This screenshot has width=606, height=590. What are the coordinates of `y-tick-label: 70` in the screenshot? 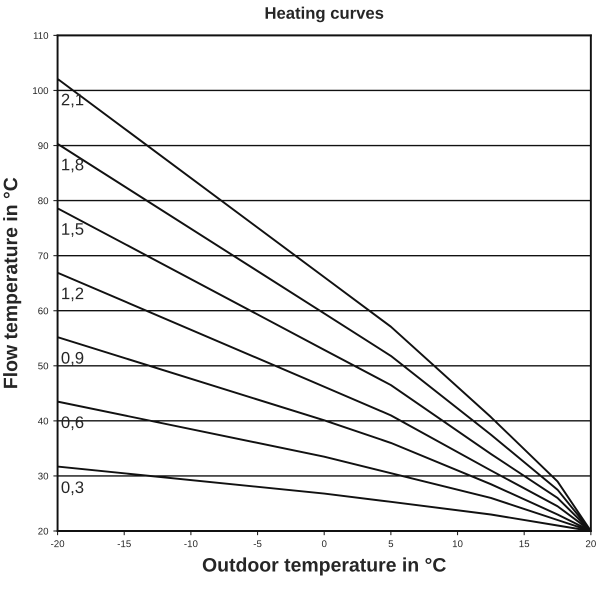 It's located at (43, 256).